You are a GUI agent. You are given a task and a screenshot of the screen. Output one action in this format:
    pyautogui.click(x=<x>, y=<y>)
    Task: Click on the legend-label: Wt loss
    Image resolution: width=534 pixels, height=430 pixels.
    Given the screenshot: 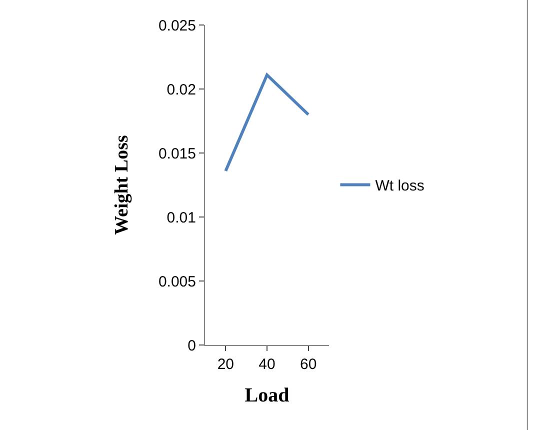 What is the action you would take?
    pyautogui.click(x=399, y=186)
    